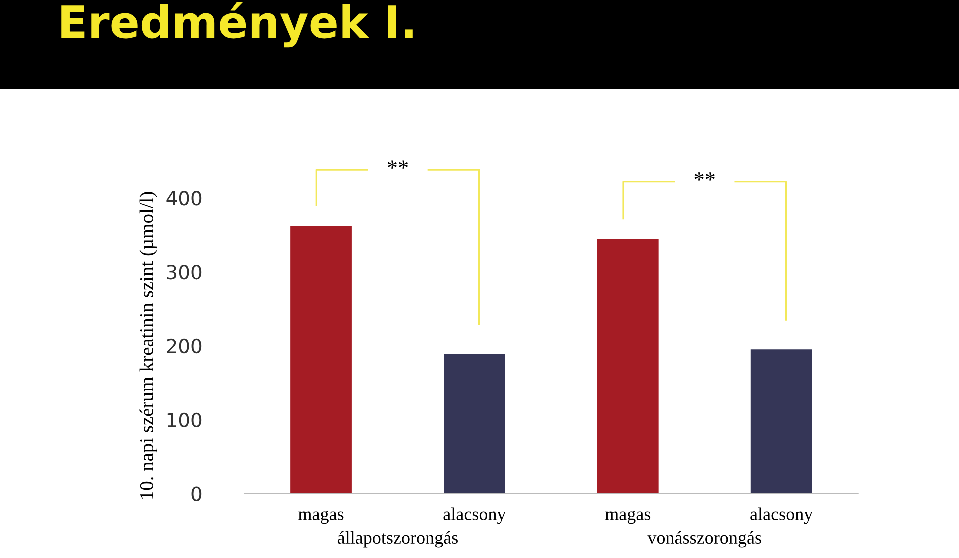  What do you see at coordinates (197, 494) in the screenshot?
I see `y-tick-label: 0` at bounding box center [197, 494].